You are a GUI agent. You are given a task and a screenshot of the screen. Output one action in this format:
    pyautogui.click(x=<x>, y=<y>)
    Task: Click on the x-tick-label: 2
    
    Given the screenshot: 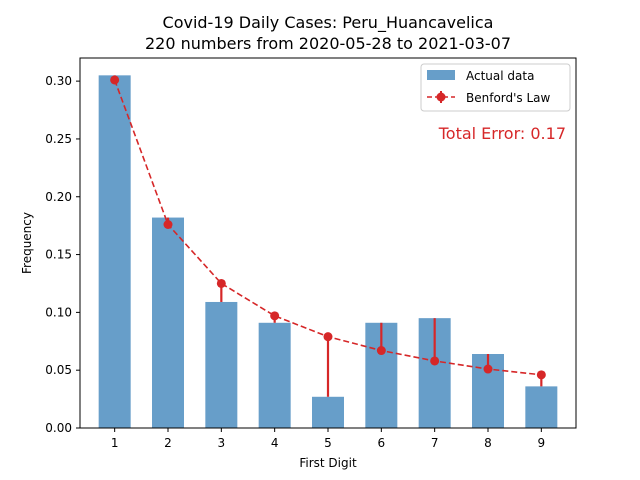 What is the action you would take?
    pyautogui.click(x=168, y=443)
    